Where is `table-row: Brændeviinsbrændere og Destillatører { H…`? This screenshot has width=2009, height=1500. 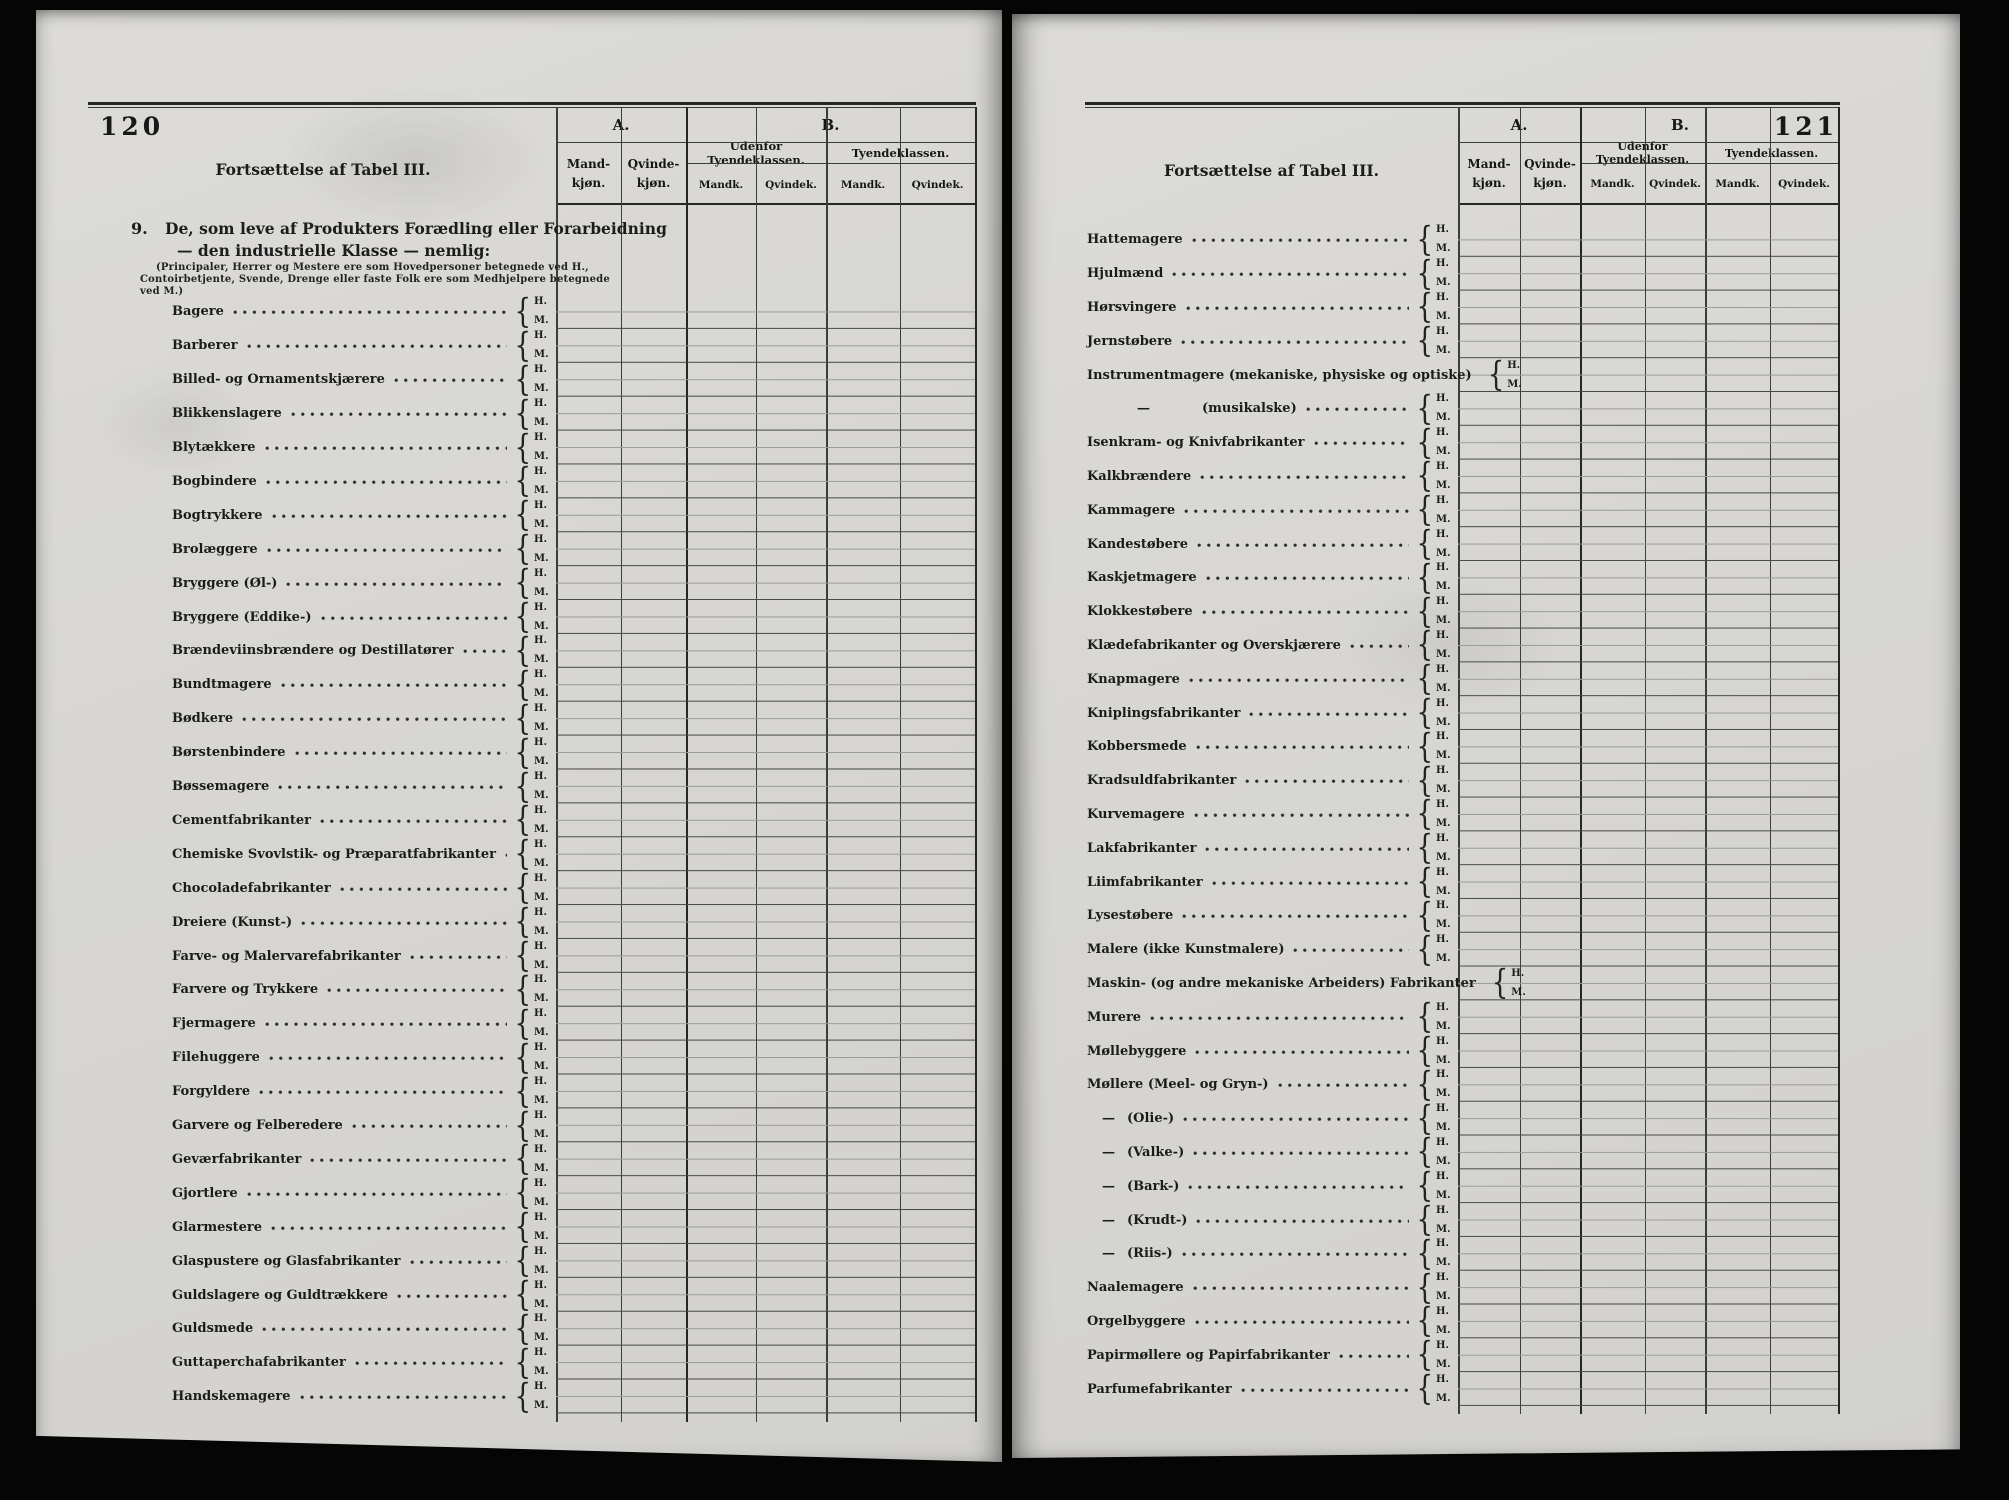
table-row: Brændeviinsbrændere og Destillatører { H… is located at coordinates (364, 651).